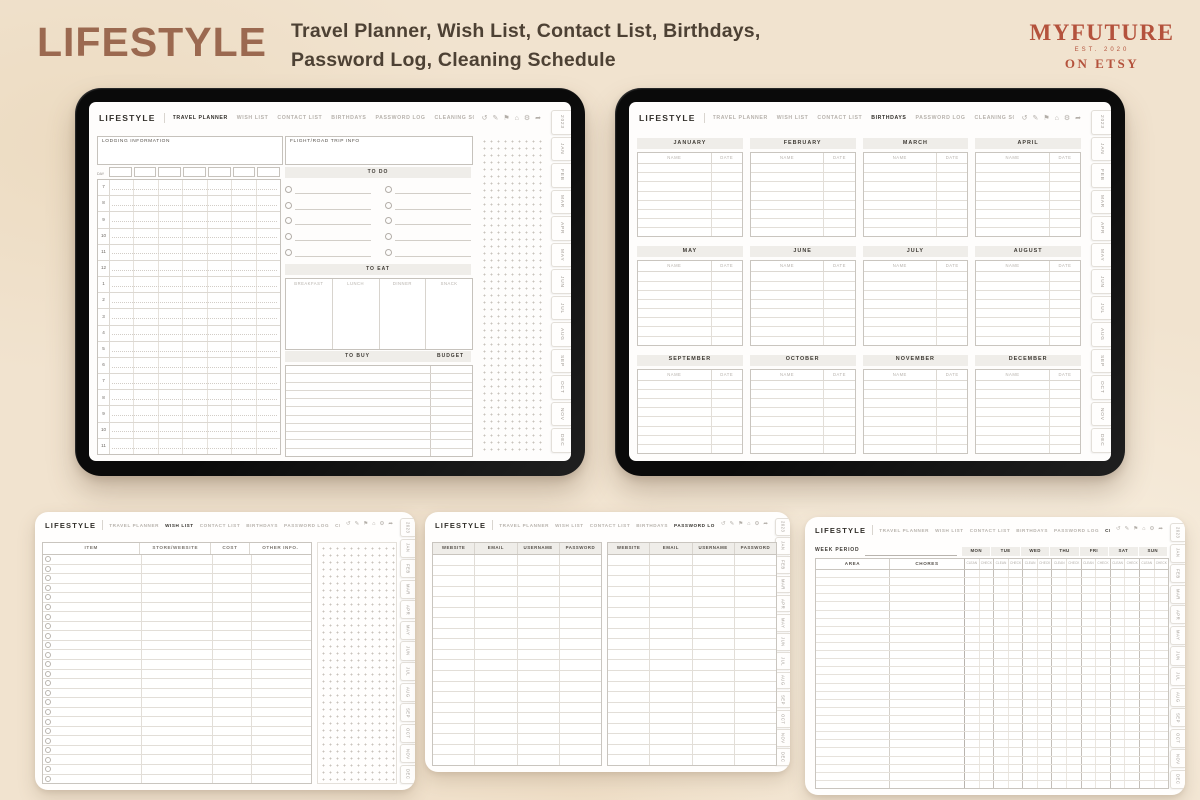  Describe the element at coordinates (177, 741) in the screenshot. I see `wish-list-row` at that location.